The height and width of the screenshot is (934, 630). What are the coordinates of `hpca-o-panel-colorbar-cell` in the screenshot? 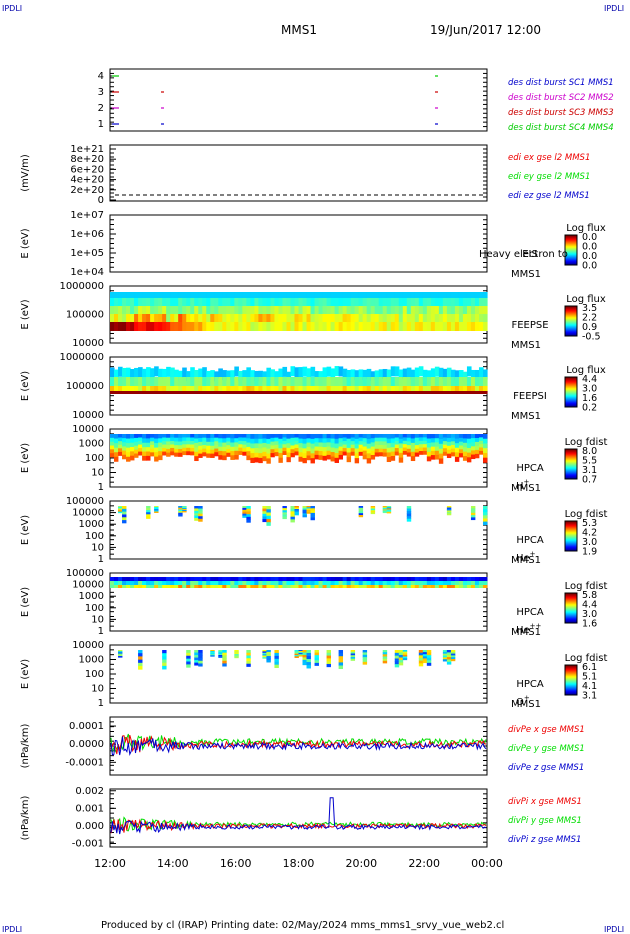 It's located at (571, 686).